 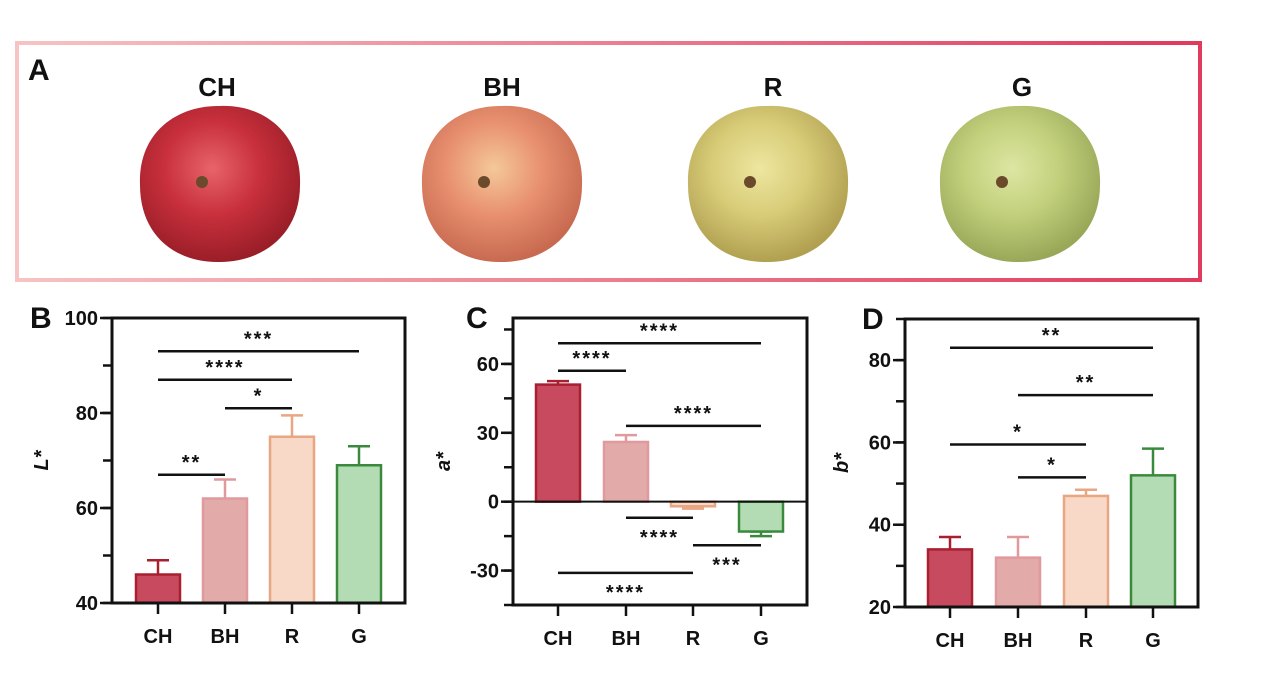 What do you see at coordinates (41, 318) in the screenshot?
I see `panel-label: B` at bounding box center [41, 318].